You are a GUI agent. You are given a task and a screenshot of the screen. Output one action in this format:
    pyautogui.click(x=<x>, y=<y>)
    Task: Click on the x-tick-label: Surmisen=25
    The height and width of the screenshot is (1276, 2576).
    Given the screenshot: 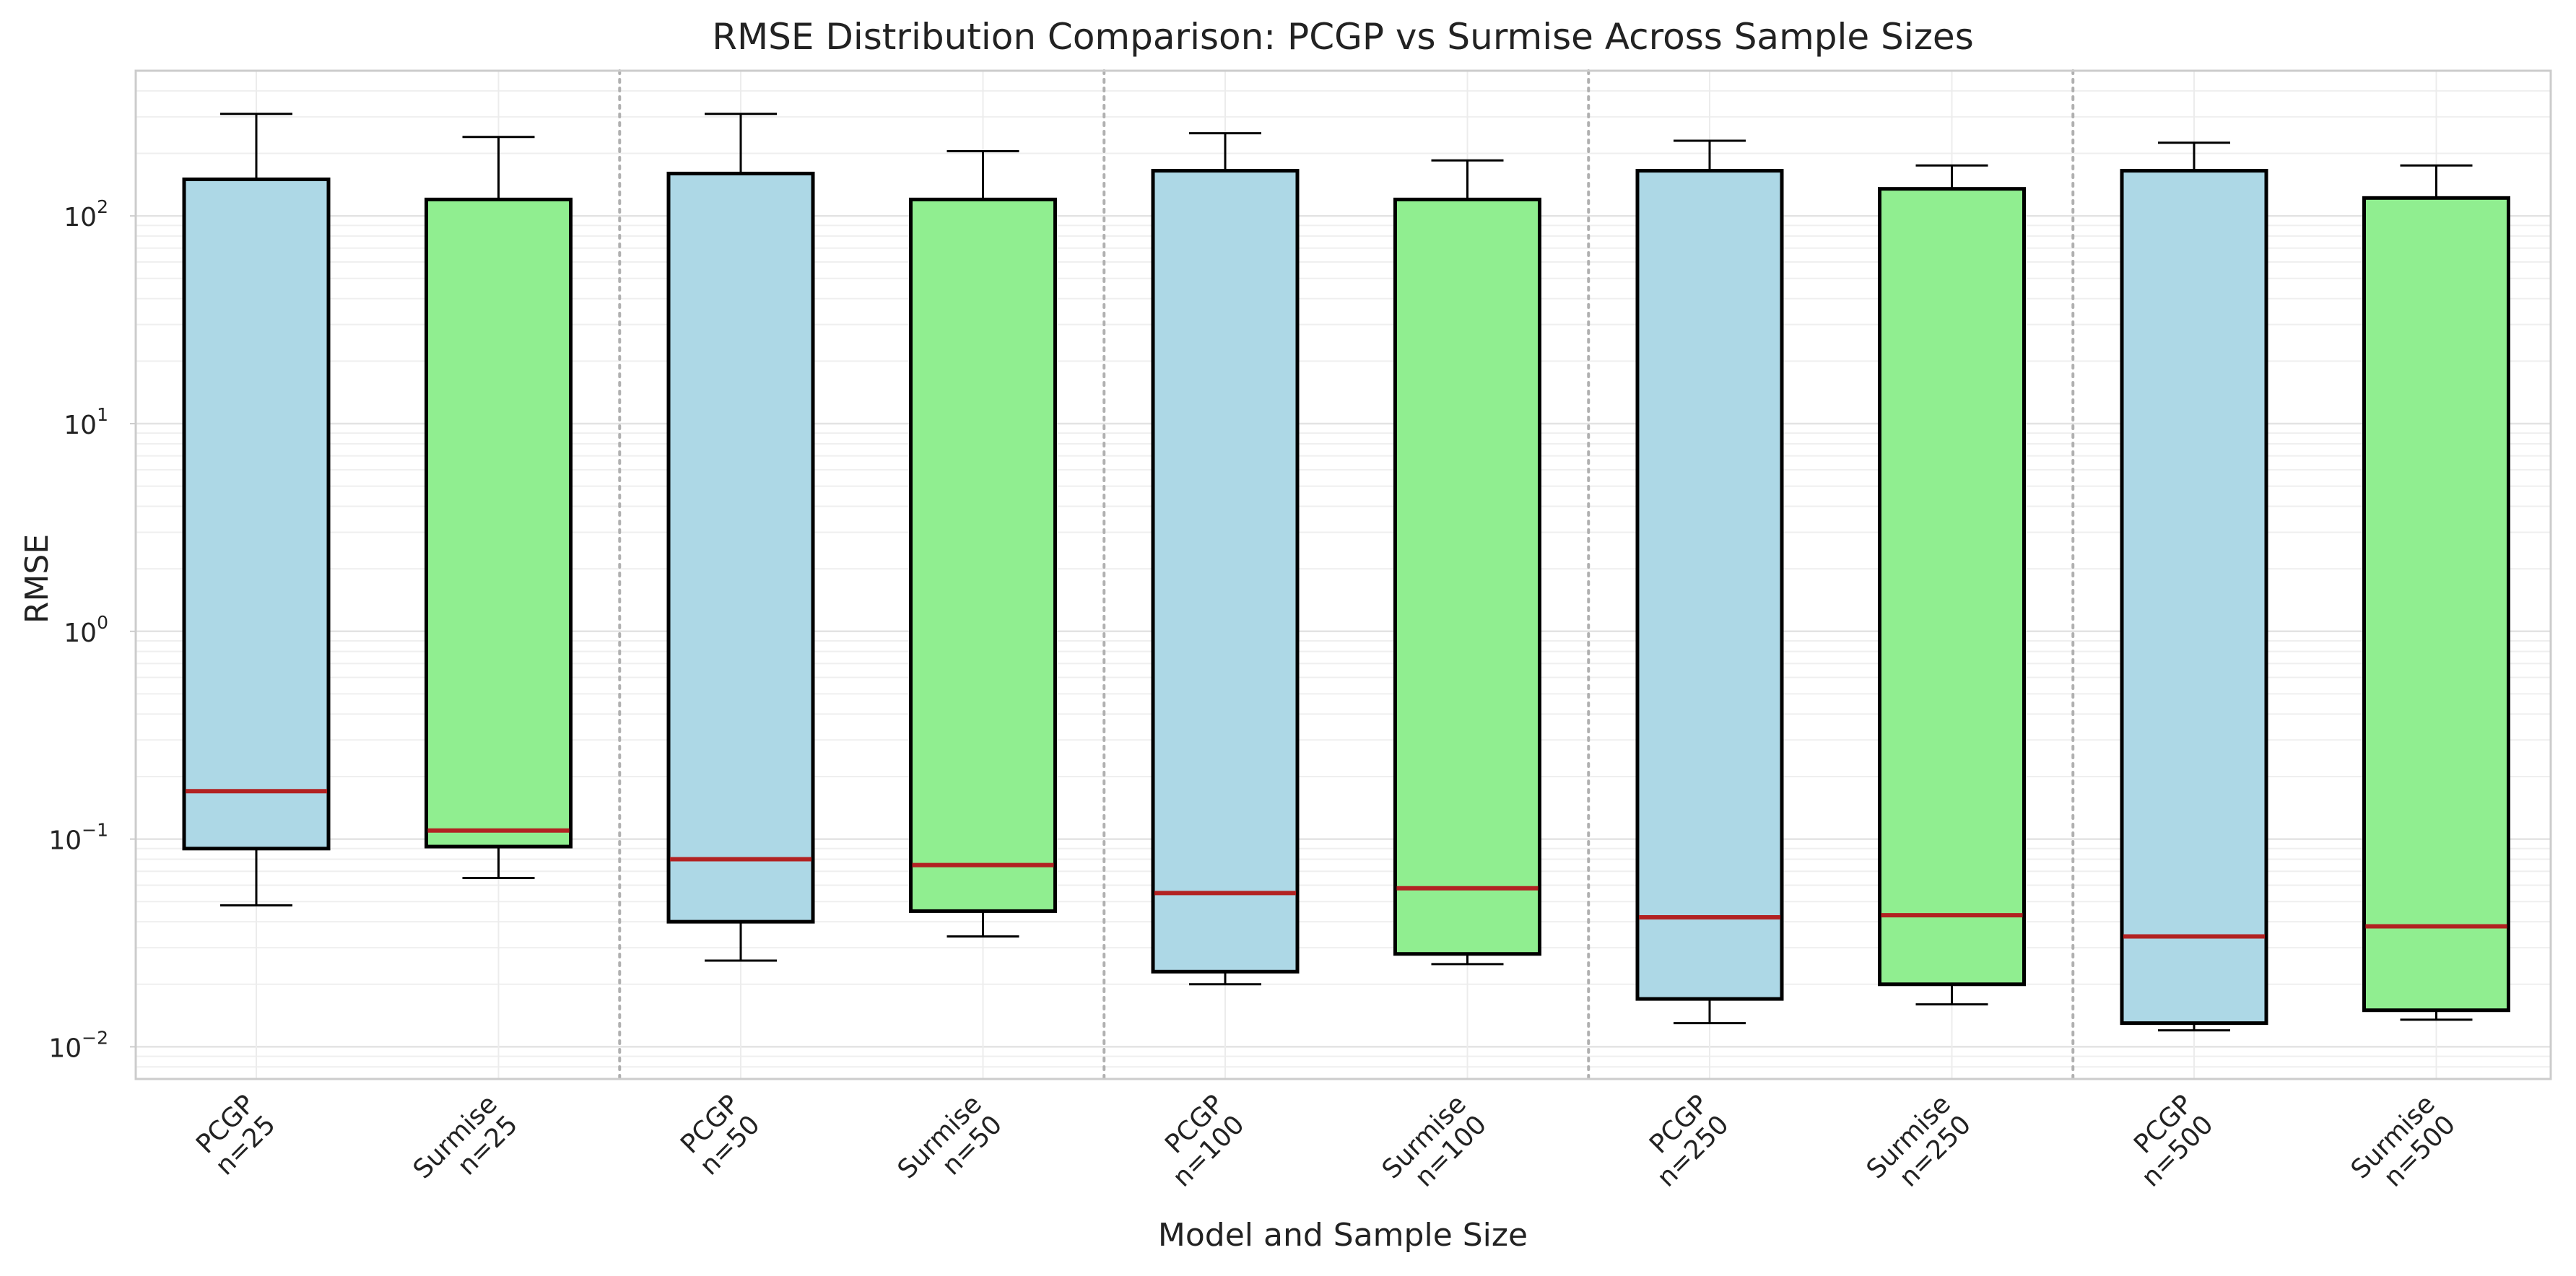 What is the action you would take?
    pyautogui.click(x=465, y=1147)
    